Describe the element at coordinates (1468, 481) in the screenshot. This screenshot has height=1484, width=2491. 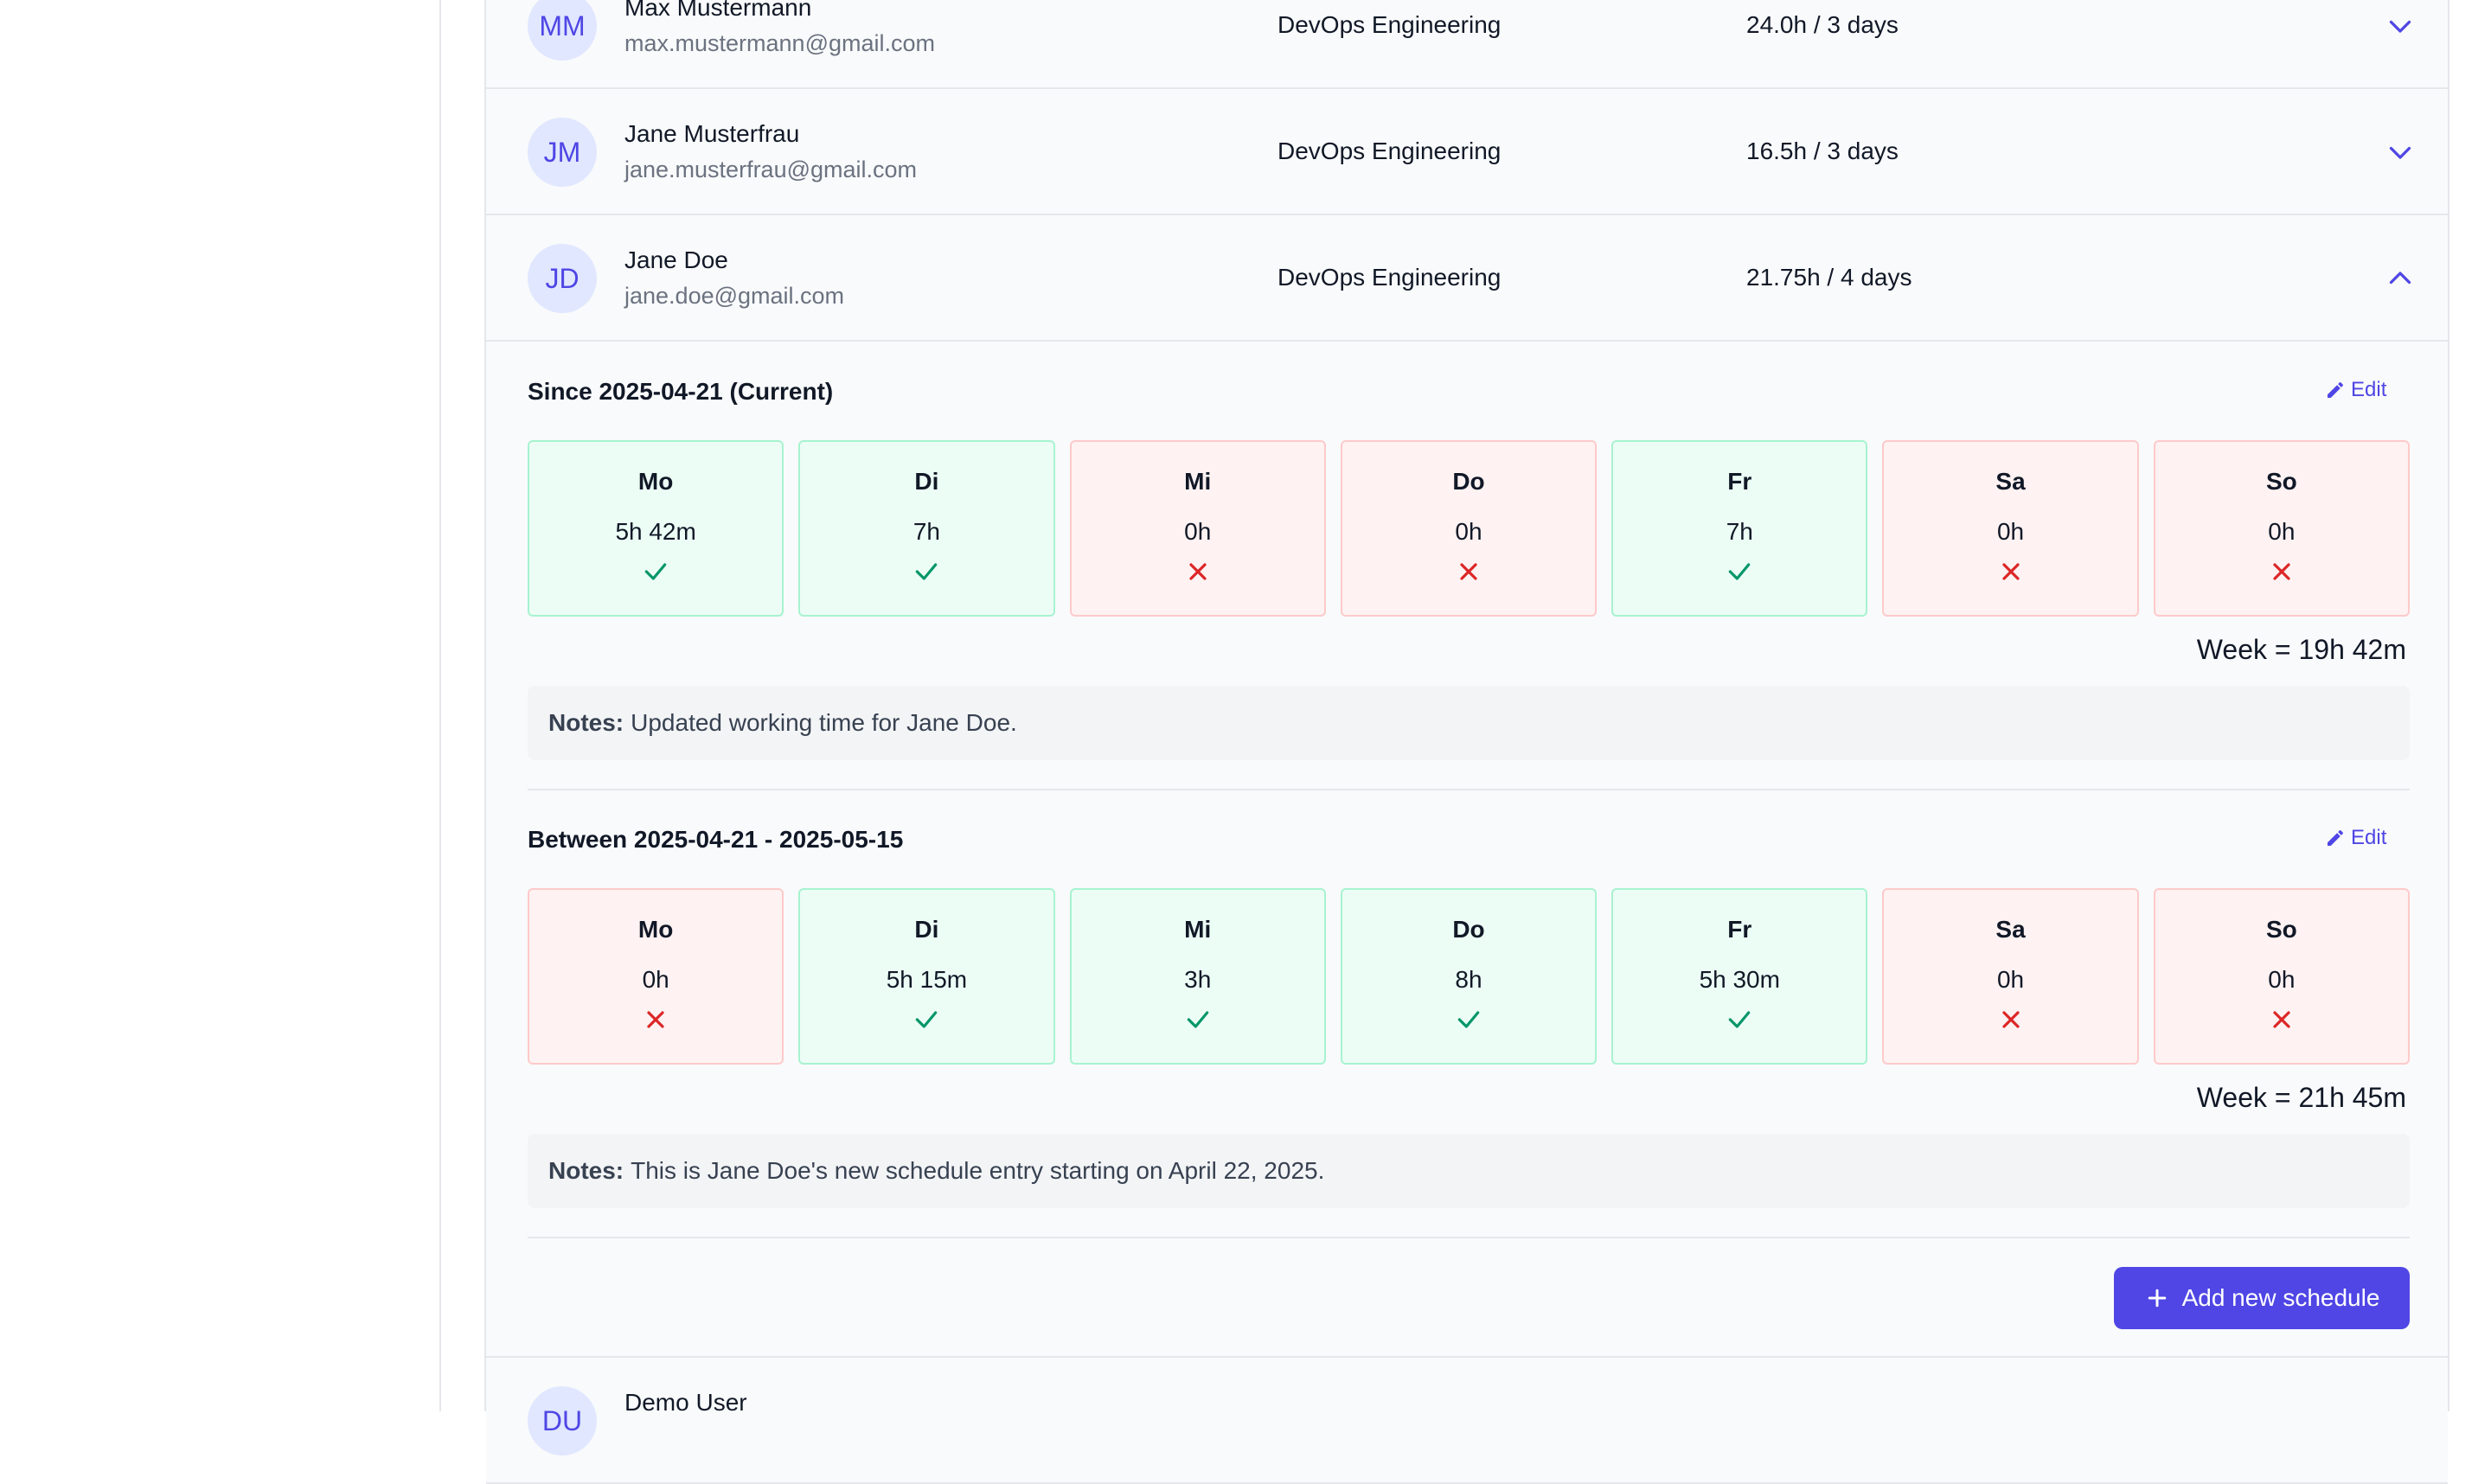
I see `day-name: Do` at that location.